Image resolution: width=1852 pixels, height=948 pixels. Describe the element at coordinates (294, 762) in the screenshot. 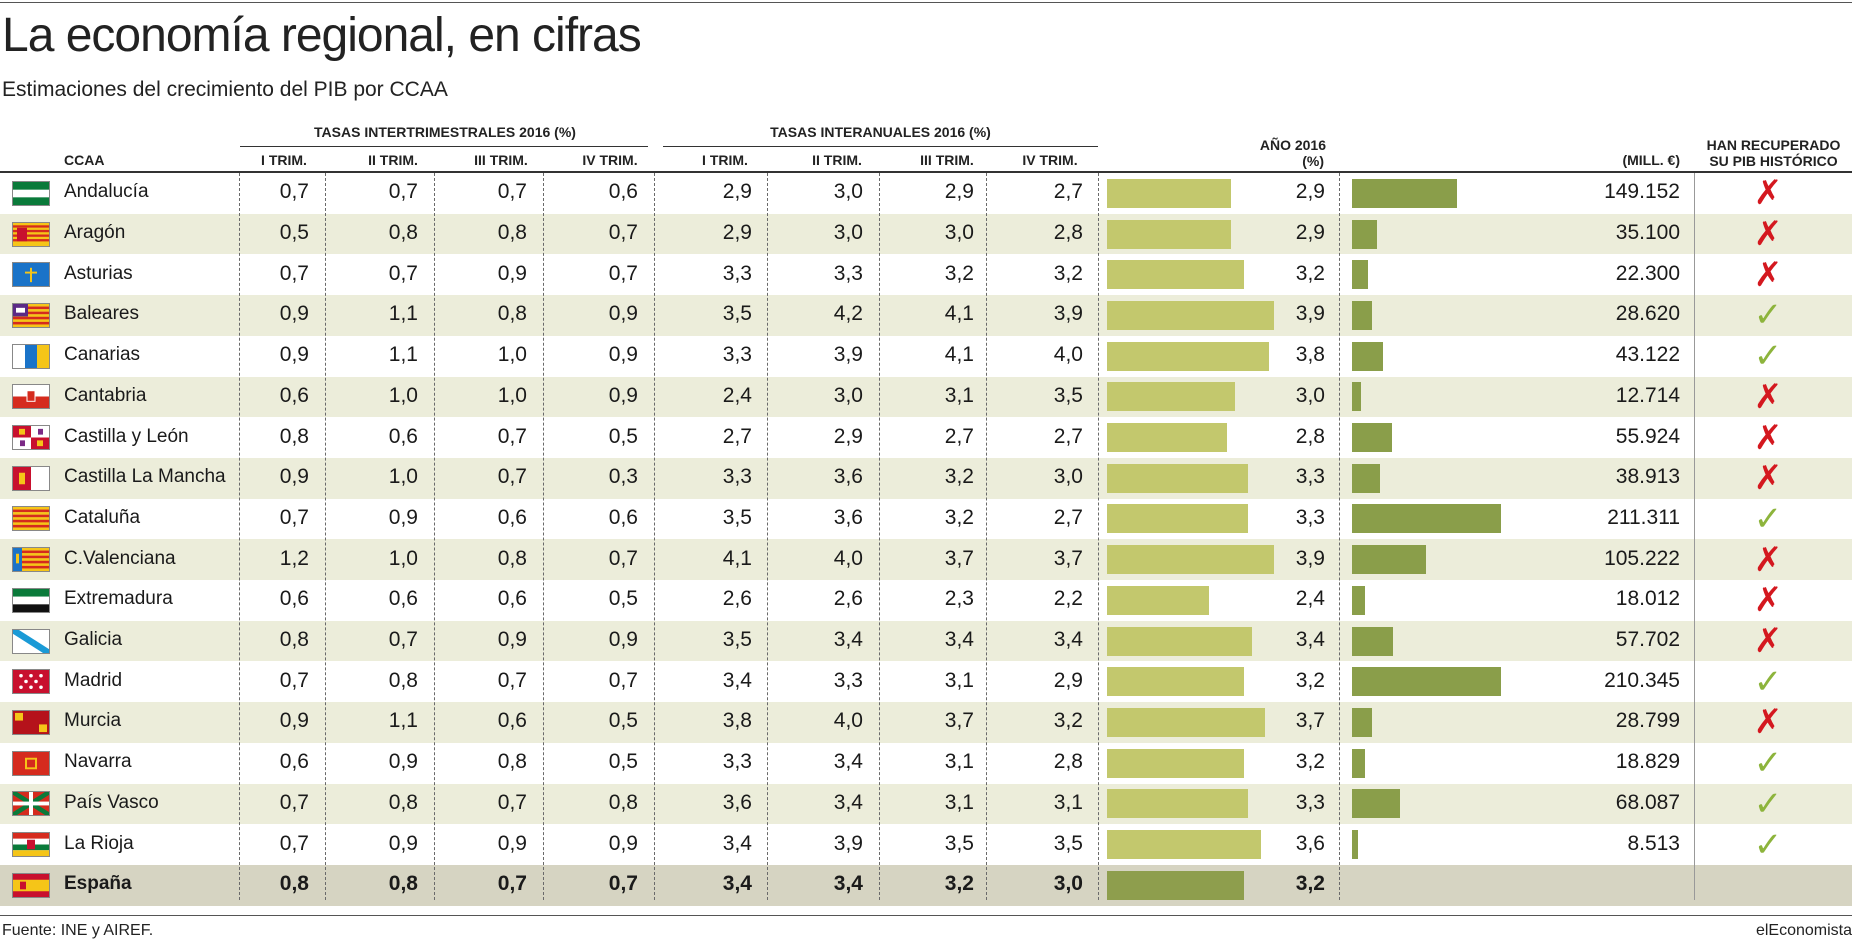

I see `intertrimestral-q1-value: 0,6` at that location.